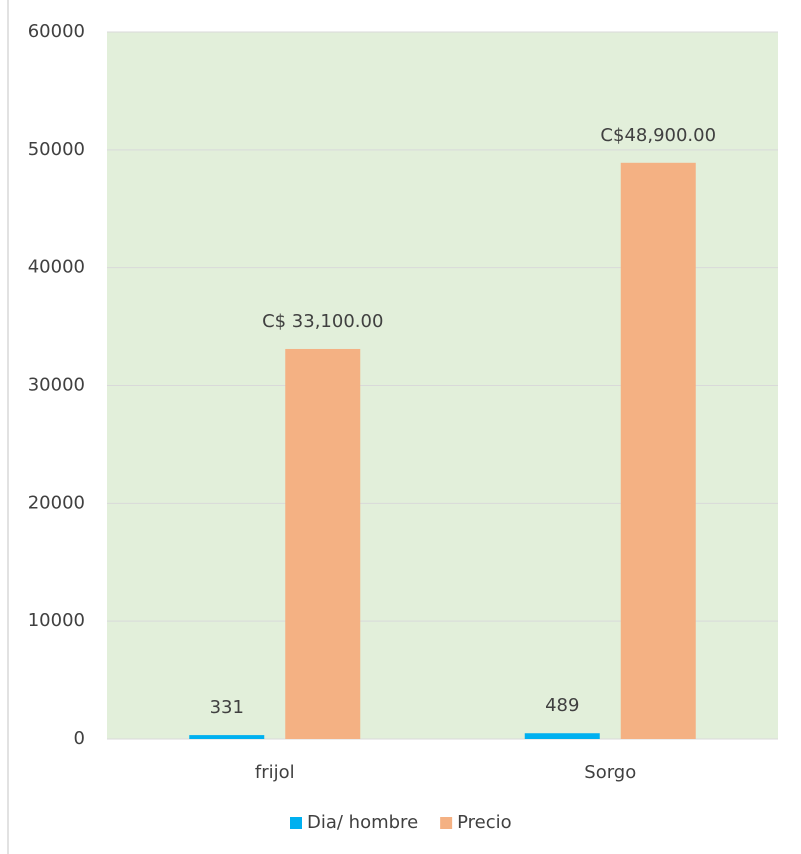 This screenshot has width=801, height=854. Describe the element at coordinates (56, 502) in the screenshot. I see `y-tick-label: 20000` at that location.